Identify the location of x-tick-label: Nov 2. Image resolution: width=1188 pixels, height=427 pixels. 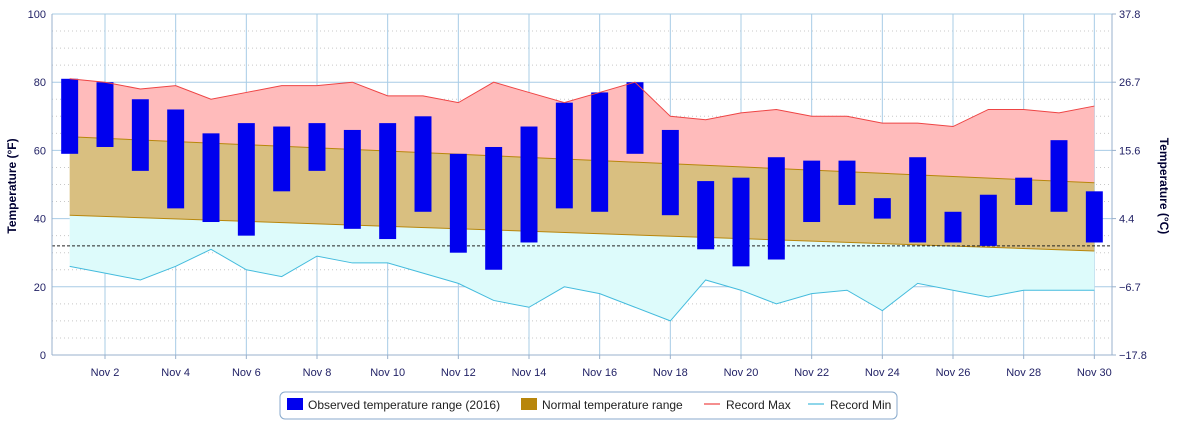
(105, 373).